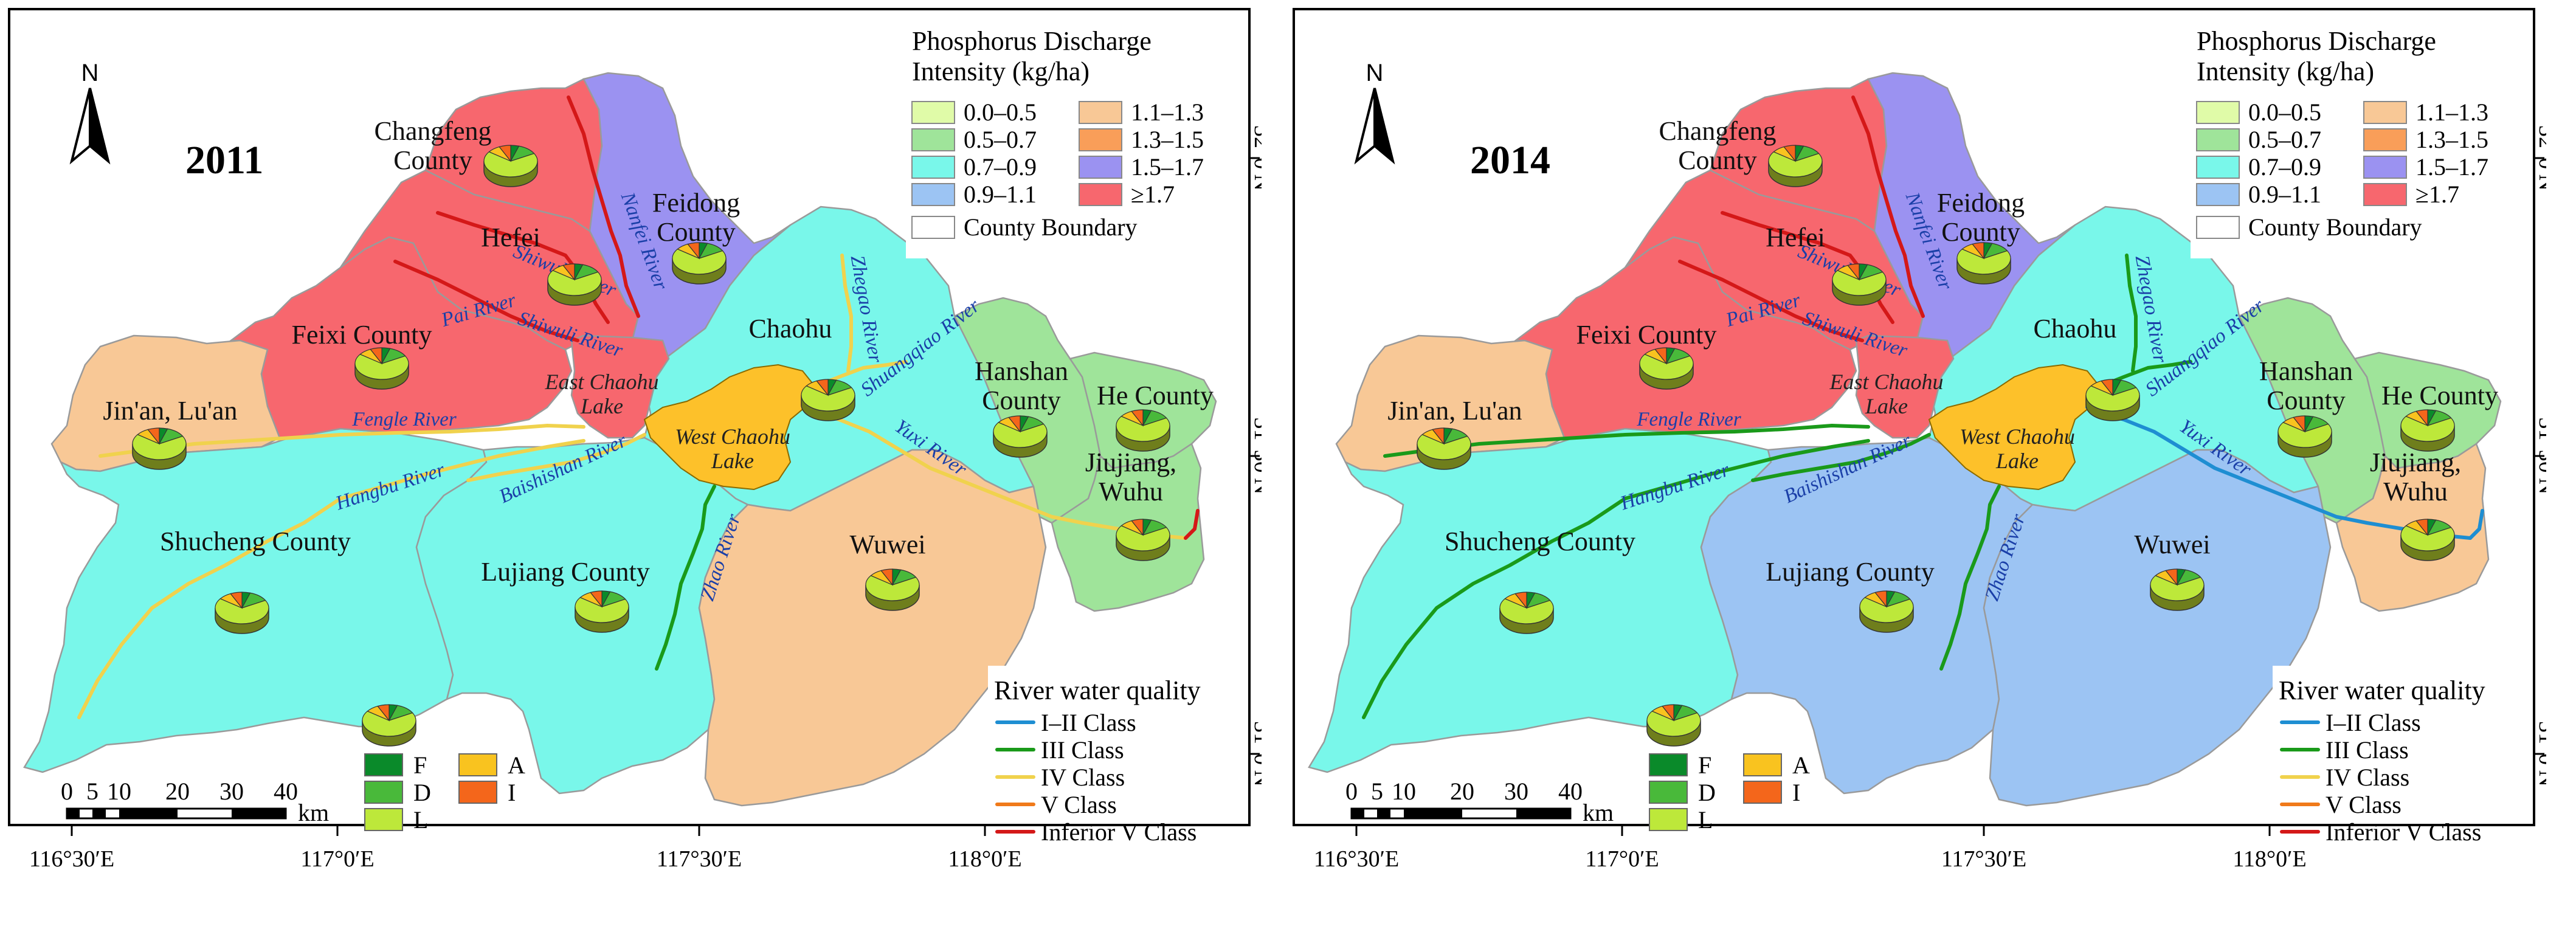  What do you see at coordinates (90, 112) in the screenshot?
I see `north-arrow: N` at bounding box center [90, 112].